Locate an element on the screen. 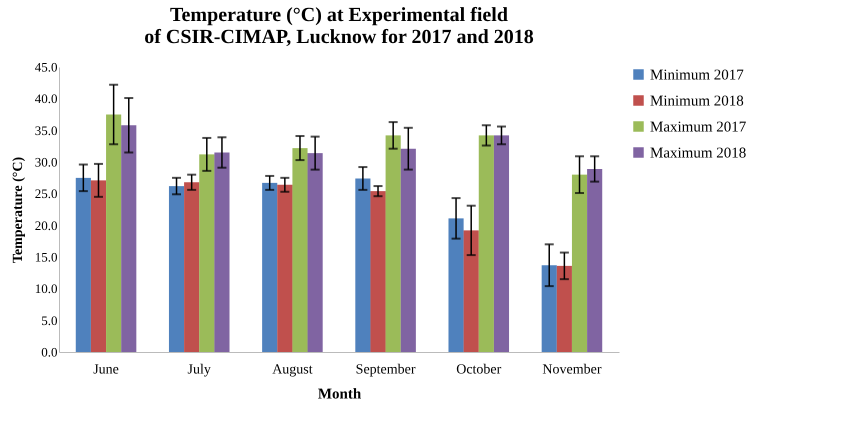 The image size is (854, 445). legend-label: Maximum 2018 is located at coordinates (698, 154).